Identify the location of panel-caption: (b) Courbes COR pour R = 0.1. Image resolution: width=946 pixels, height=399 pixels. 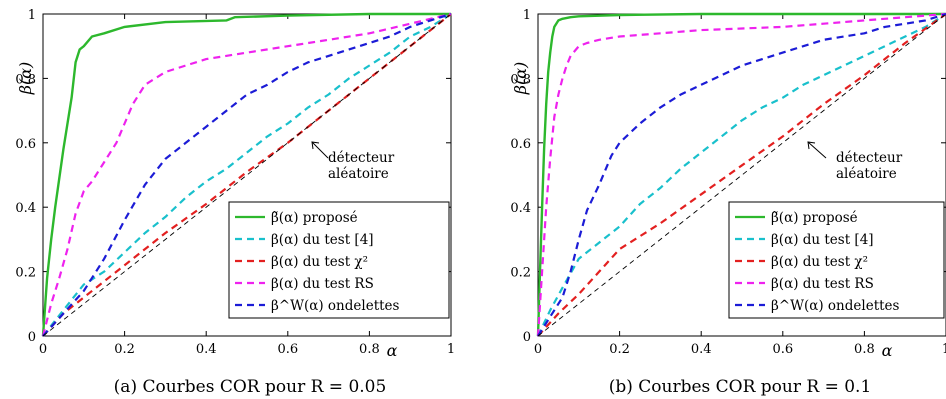
(740, 387).